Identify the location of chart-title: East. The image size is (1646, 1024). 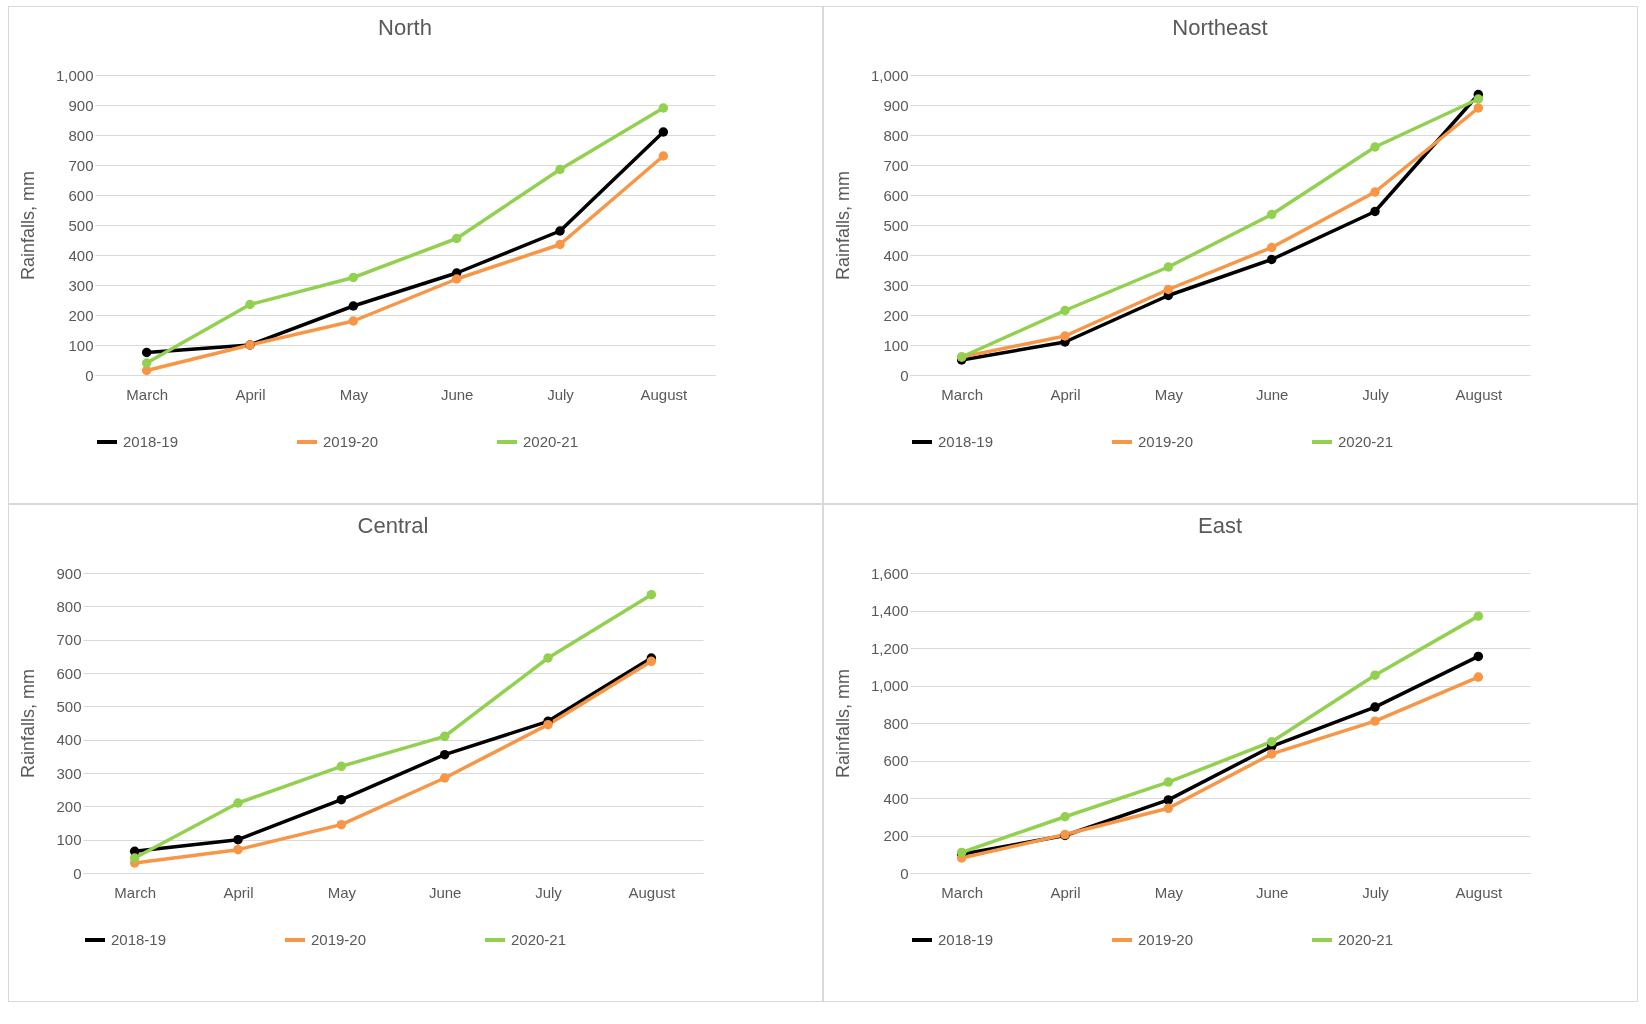
(1220, 525).